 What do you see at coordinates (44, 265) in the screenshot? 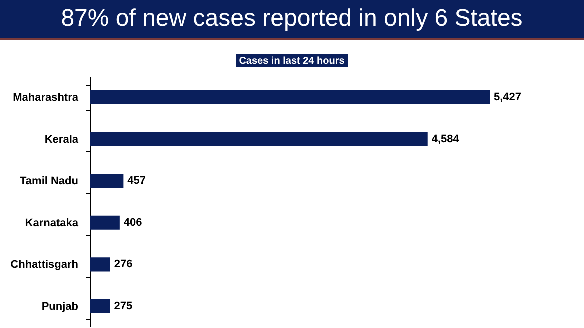
I see `y-tick-label: Chhattisgarh` at bounding box center [44, 265].